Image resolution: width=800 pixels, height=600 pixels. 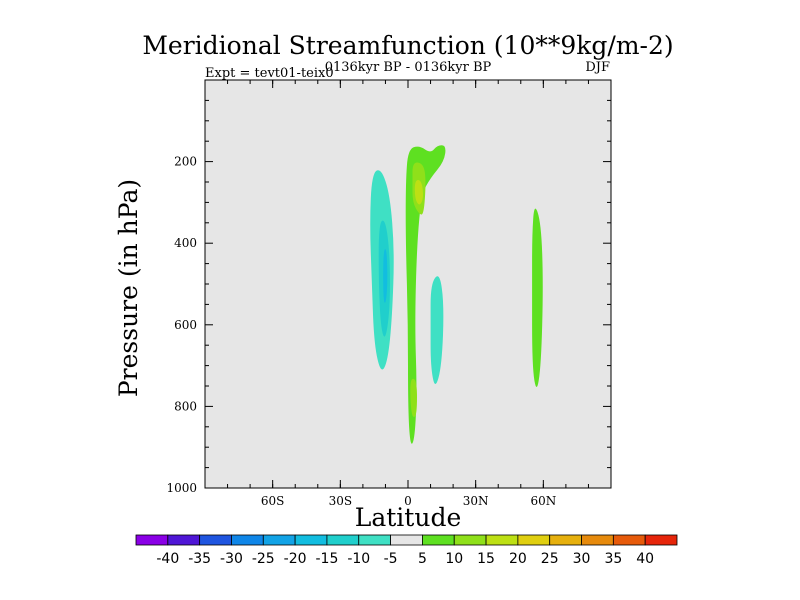 What do you see at coordinates (407, 45) in the screenshot?
I see `chart-title: Meridional Streamfunction (10**9kg/m-2)` at bounding box center [407, 45].